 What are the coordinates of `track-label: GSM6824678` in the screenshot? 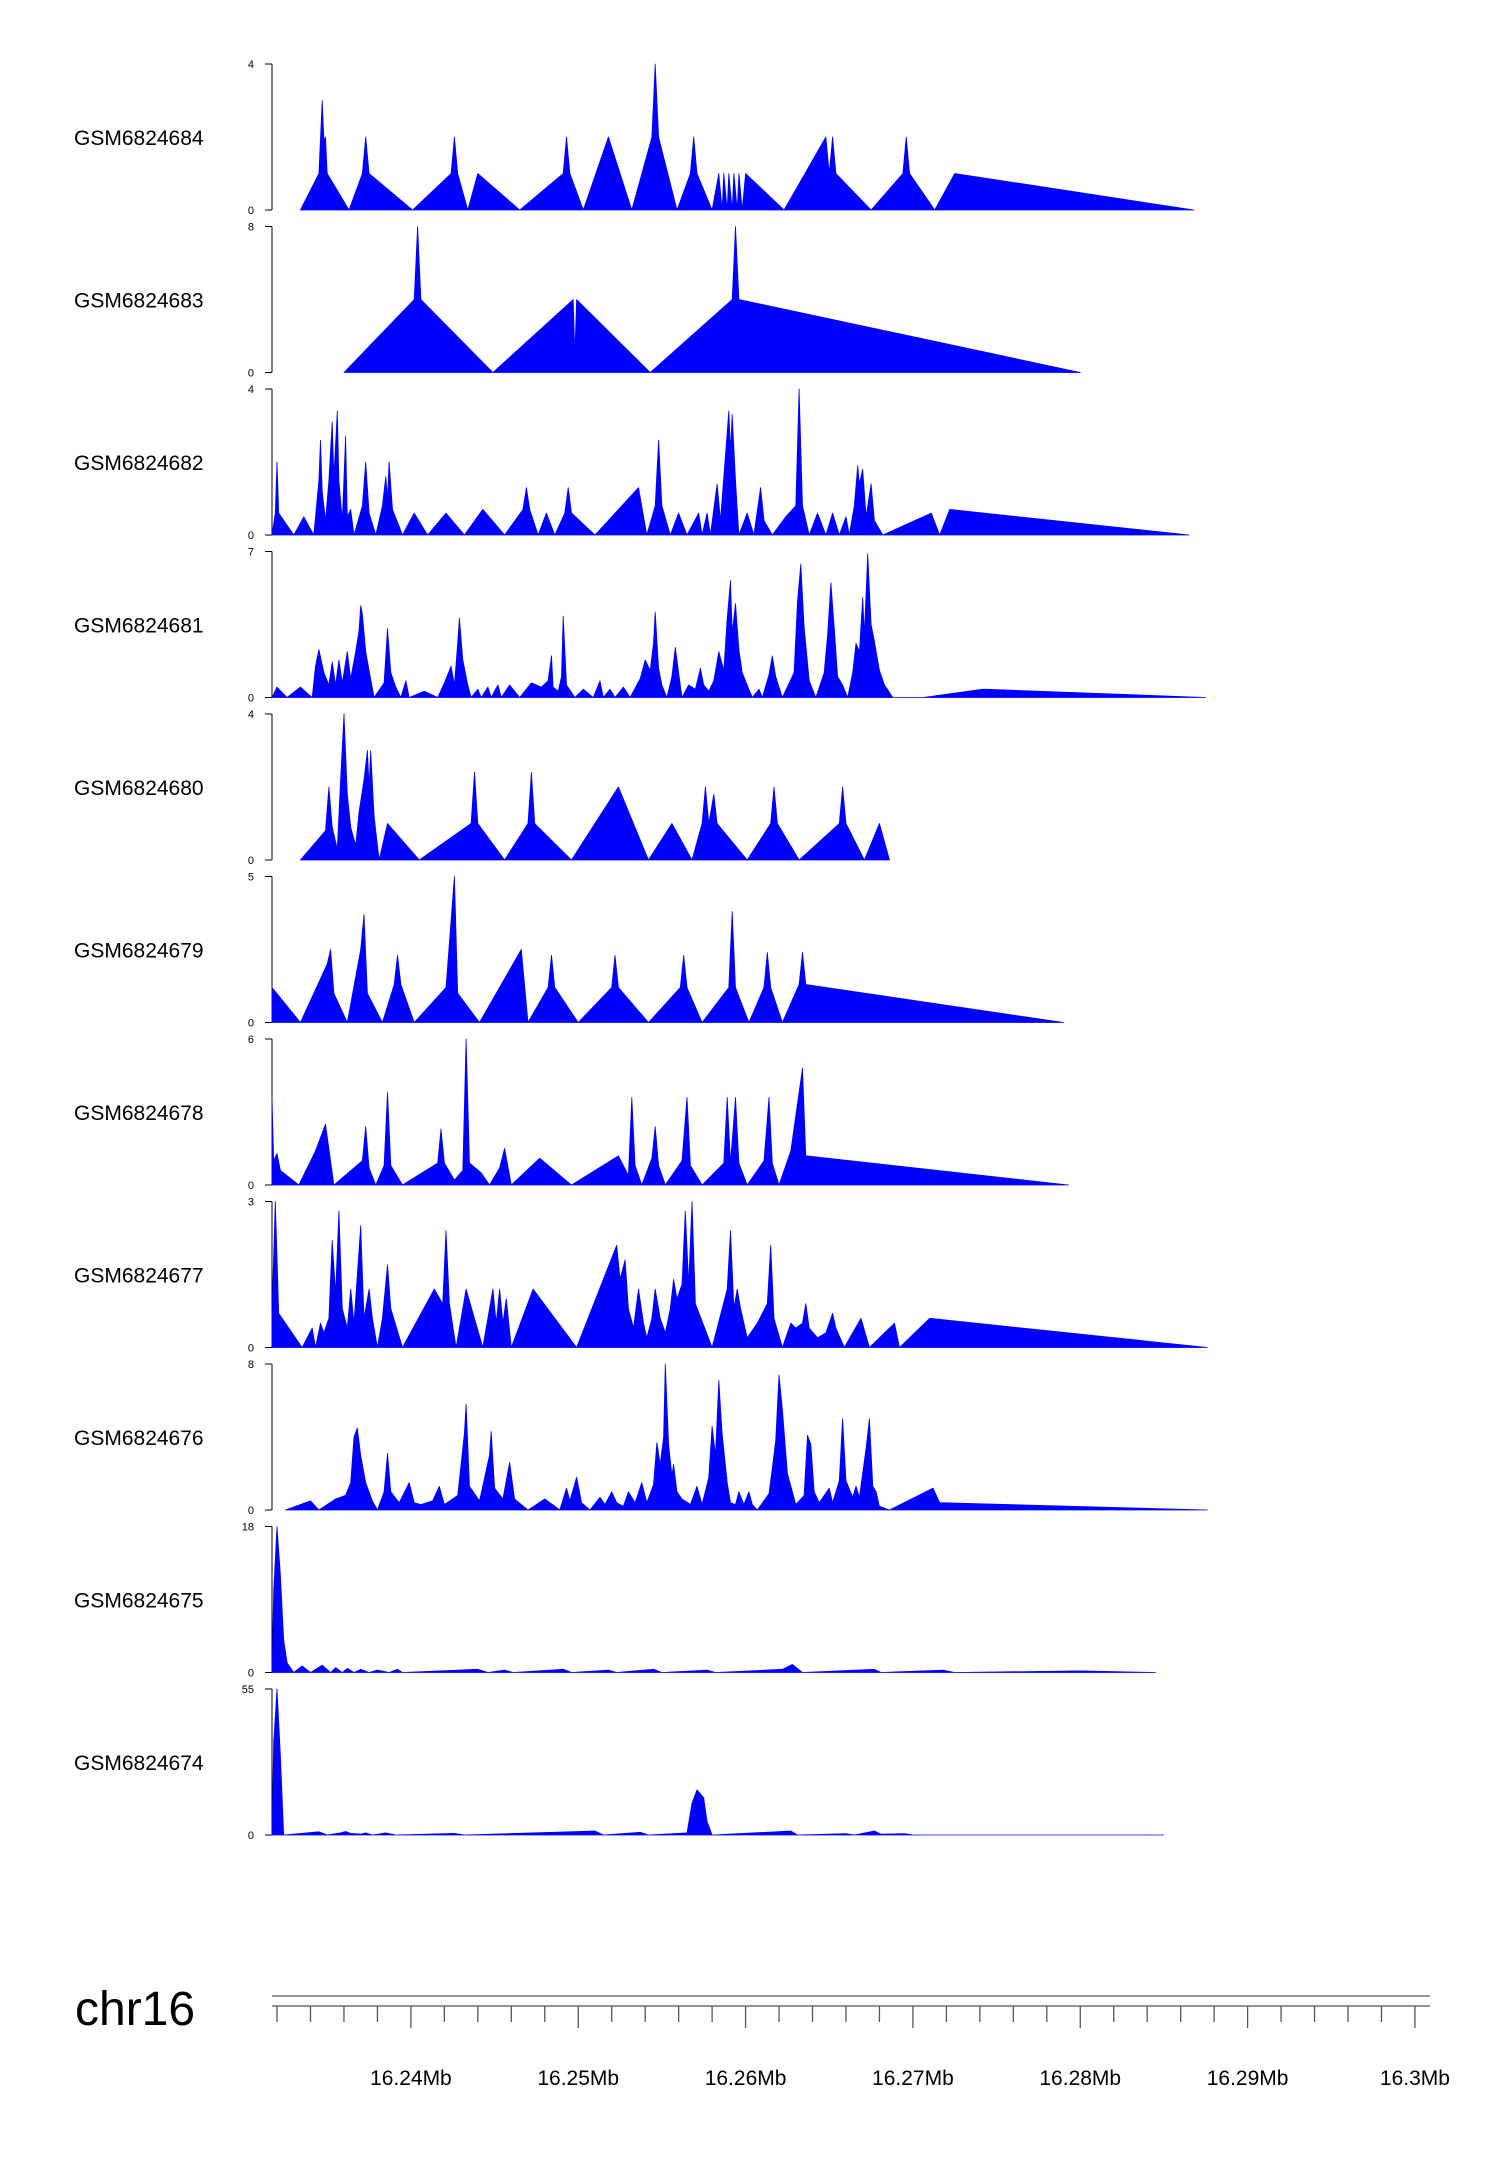 It's located at (139, 1113).